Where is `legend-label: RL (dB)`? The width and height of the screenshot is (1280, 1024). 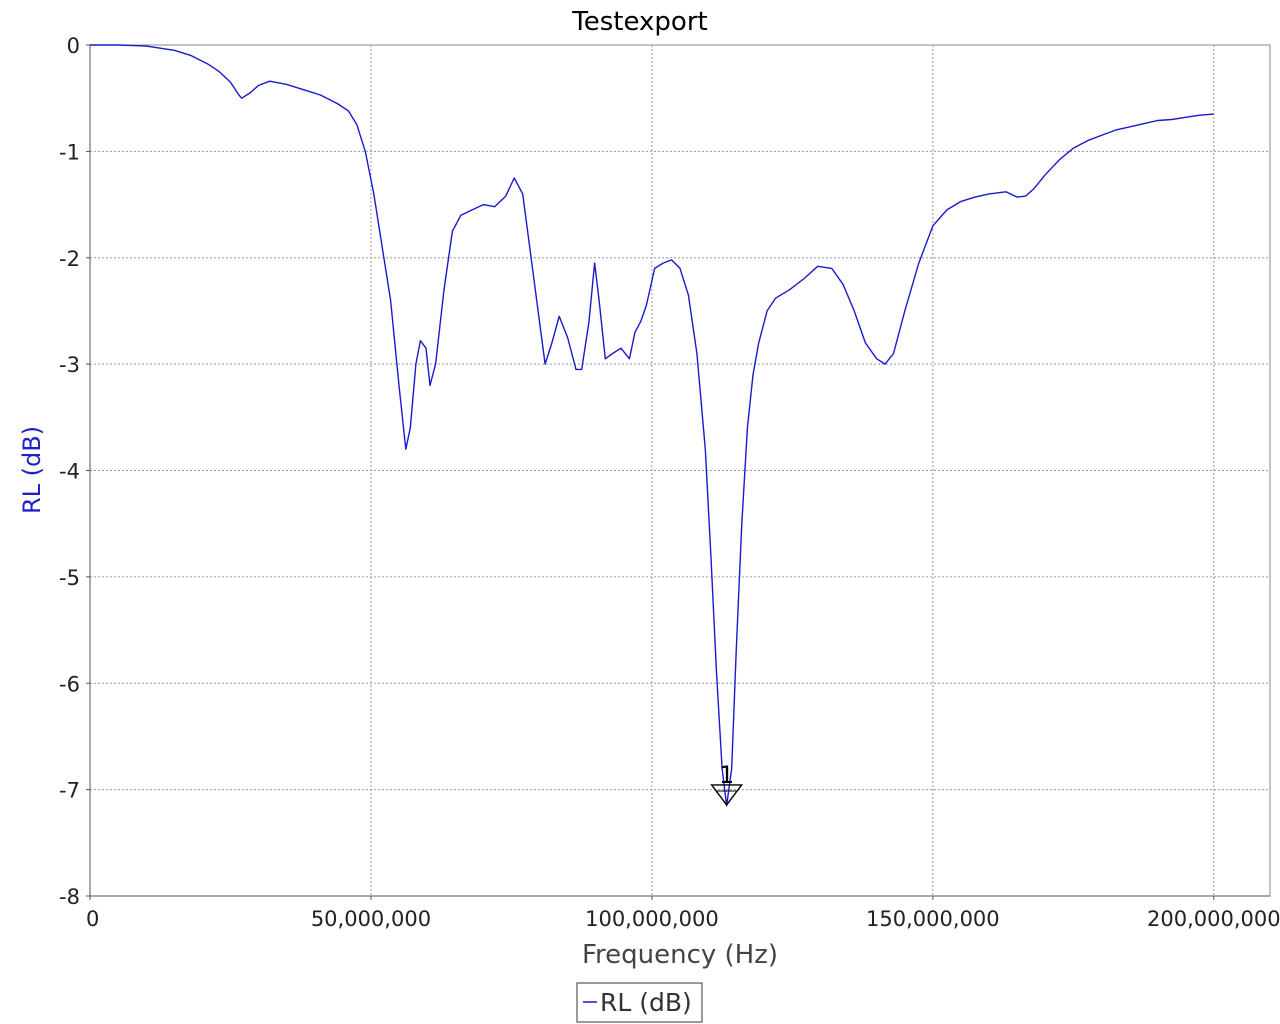
legend-label: RL (dB) is located at coordinates (646, 1002).